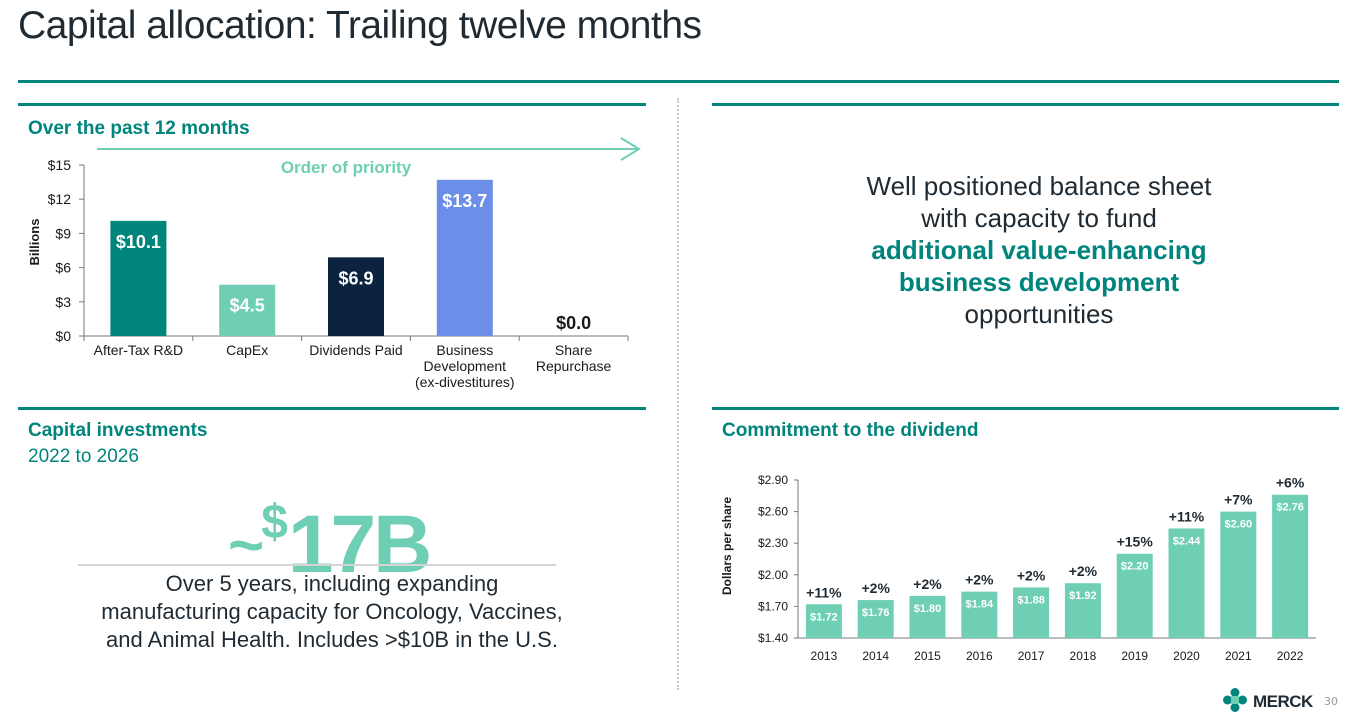 The height and width of the screenshot is (723, 1347). Describe the element at coordinates (465, 366) in the screenshot. I see `chart1-category-label: Development` at that location.